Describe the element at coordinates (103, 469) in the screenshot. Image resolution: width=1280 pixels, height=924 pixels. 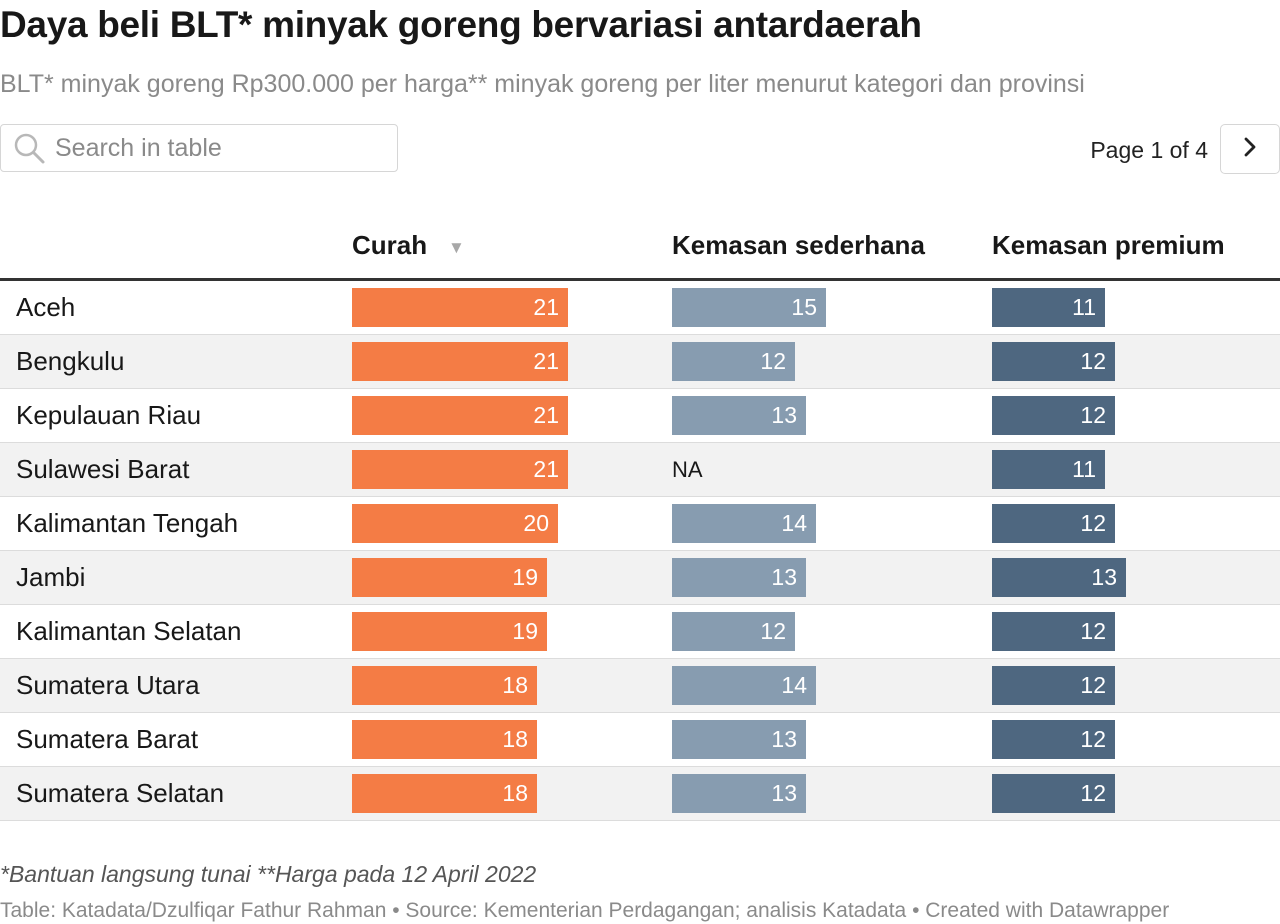
I see `province-label: Sulawesi Barat` at that location.